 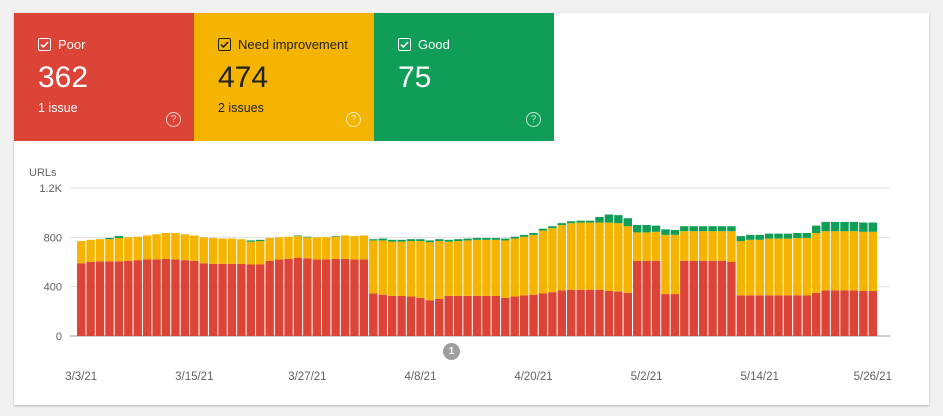 What do you see at coordinates (104, 77) in the screenshot?
I see `poor-filter-tile: Poor 362 1 issue ?` at bounding box center [104, 77].